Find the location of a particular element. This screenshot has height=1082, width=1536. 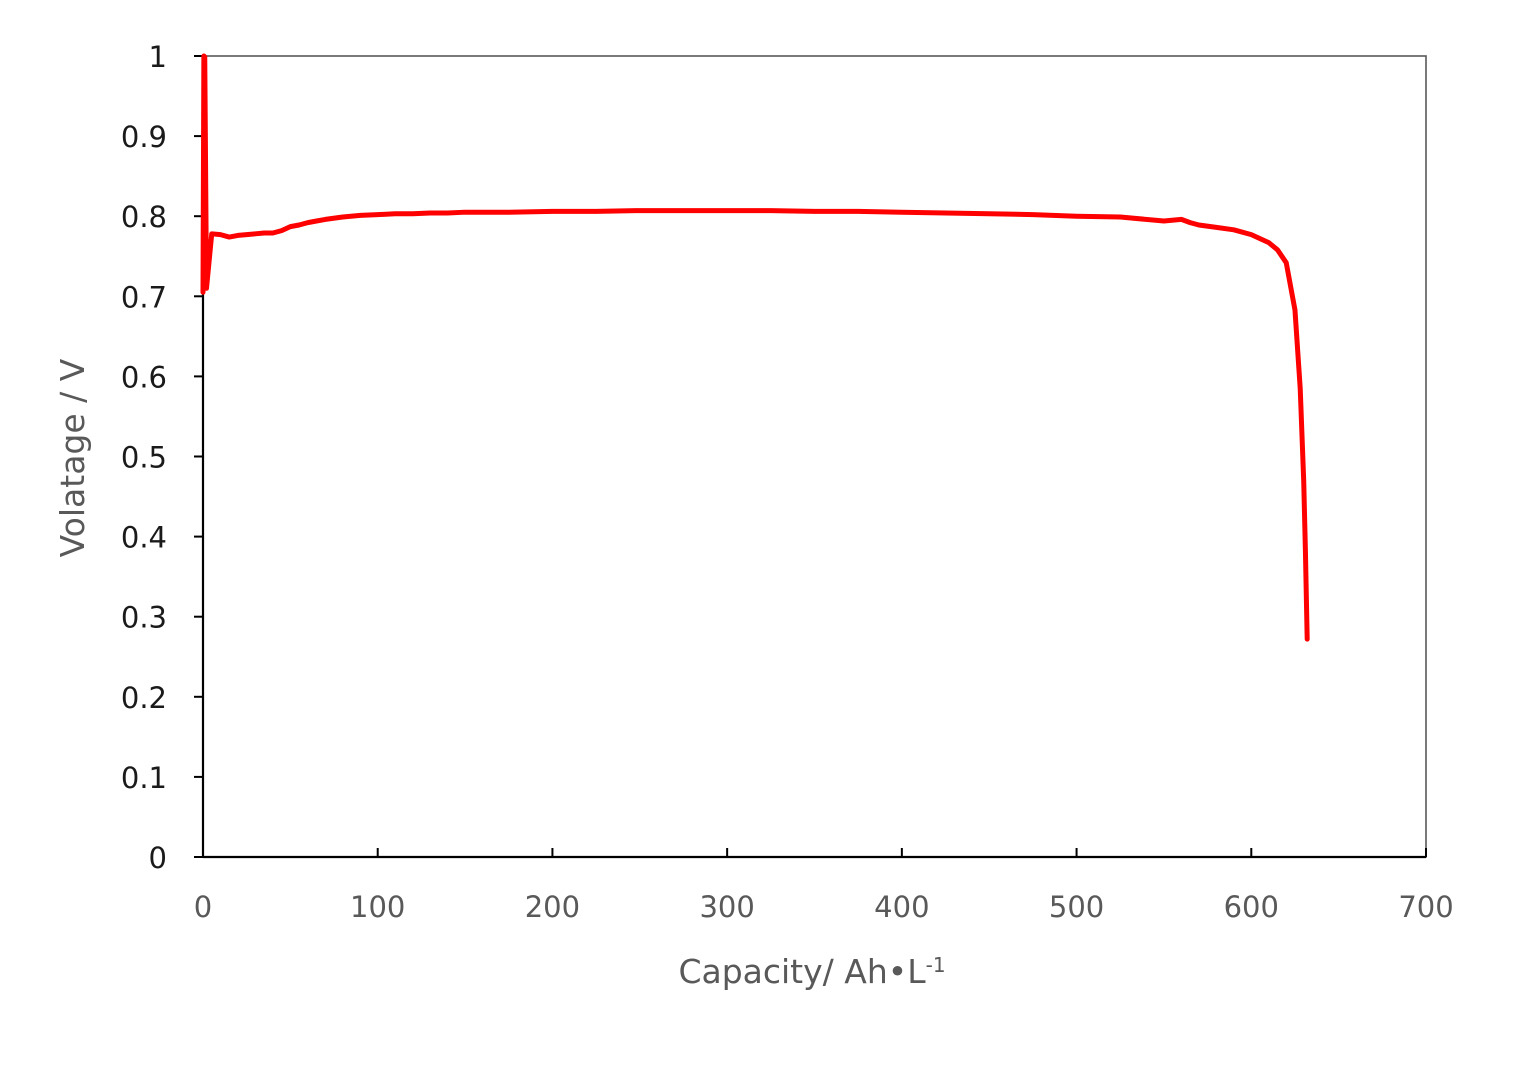

y-tick-label: 0 is located at coordinates (158, 858).